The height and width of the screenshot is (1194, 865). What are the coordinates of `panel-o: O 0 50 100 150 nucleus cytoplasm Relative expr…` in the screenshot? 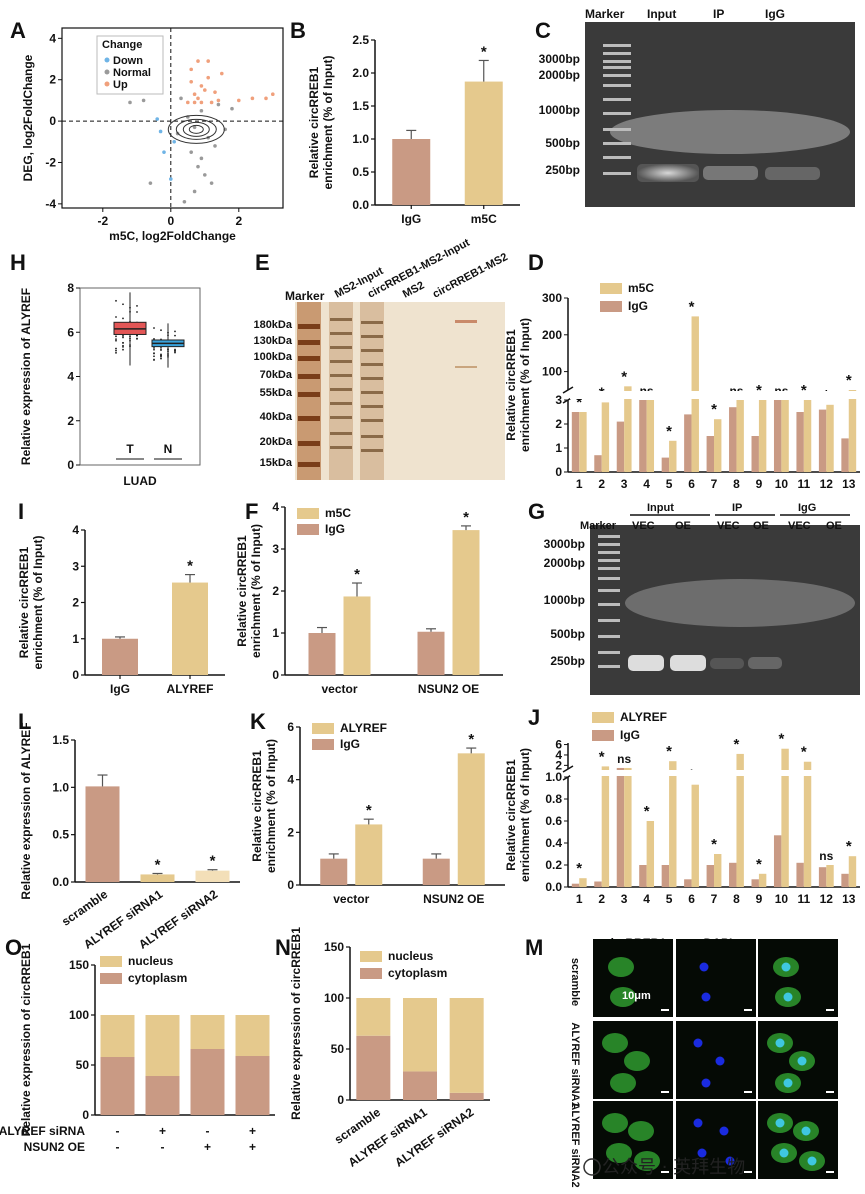 It's located at (140, 1057).